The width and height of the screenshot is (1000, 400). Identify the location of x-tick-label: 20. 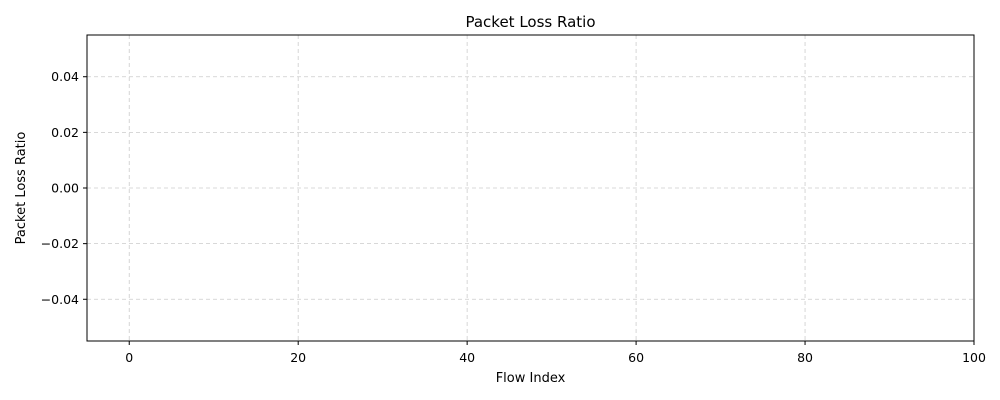
(298, 357).